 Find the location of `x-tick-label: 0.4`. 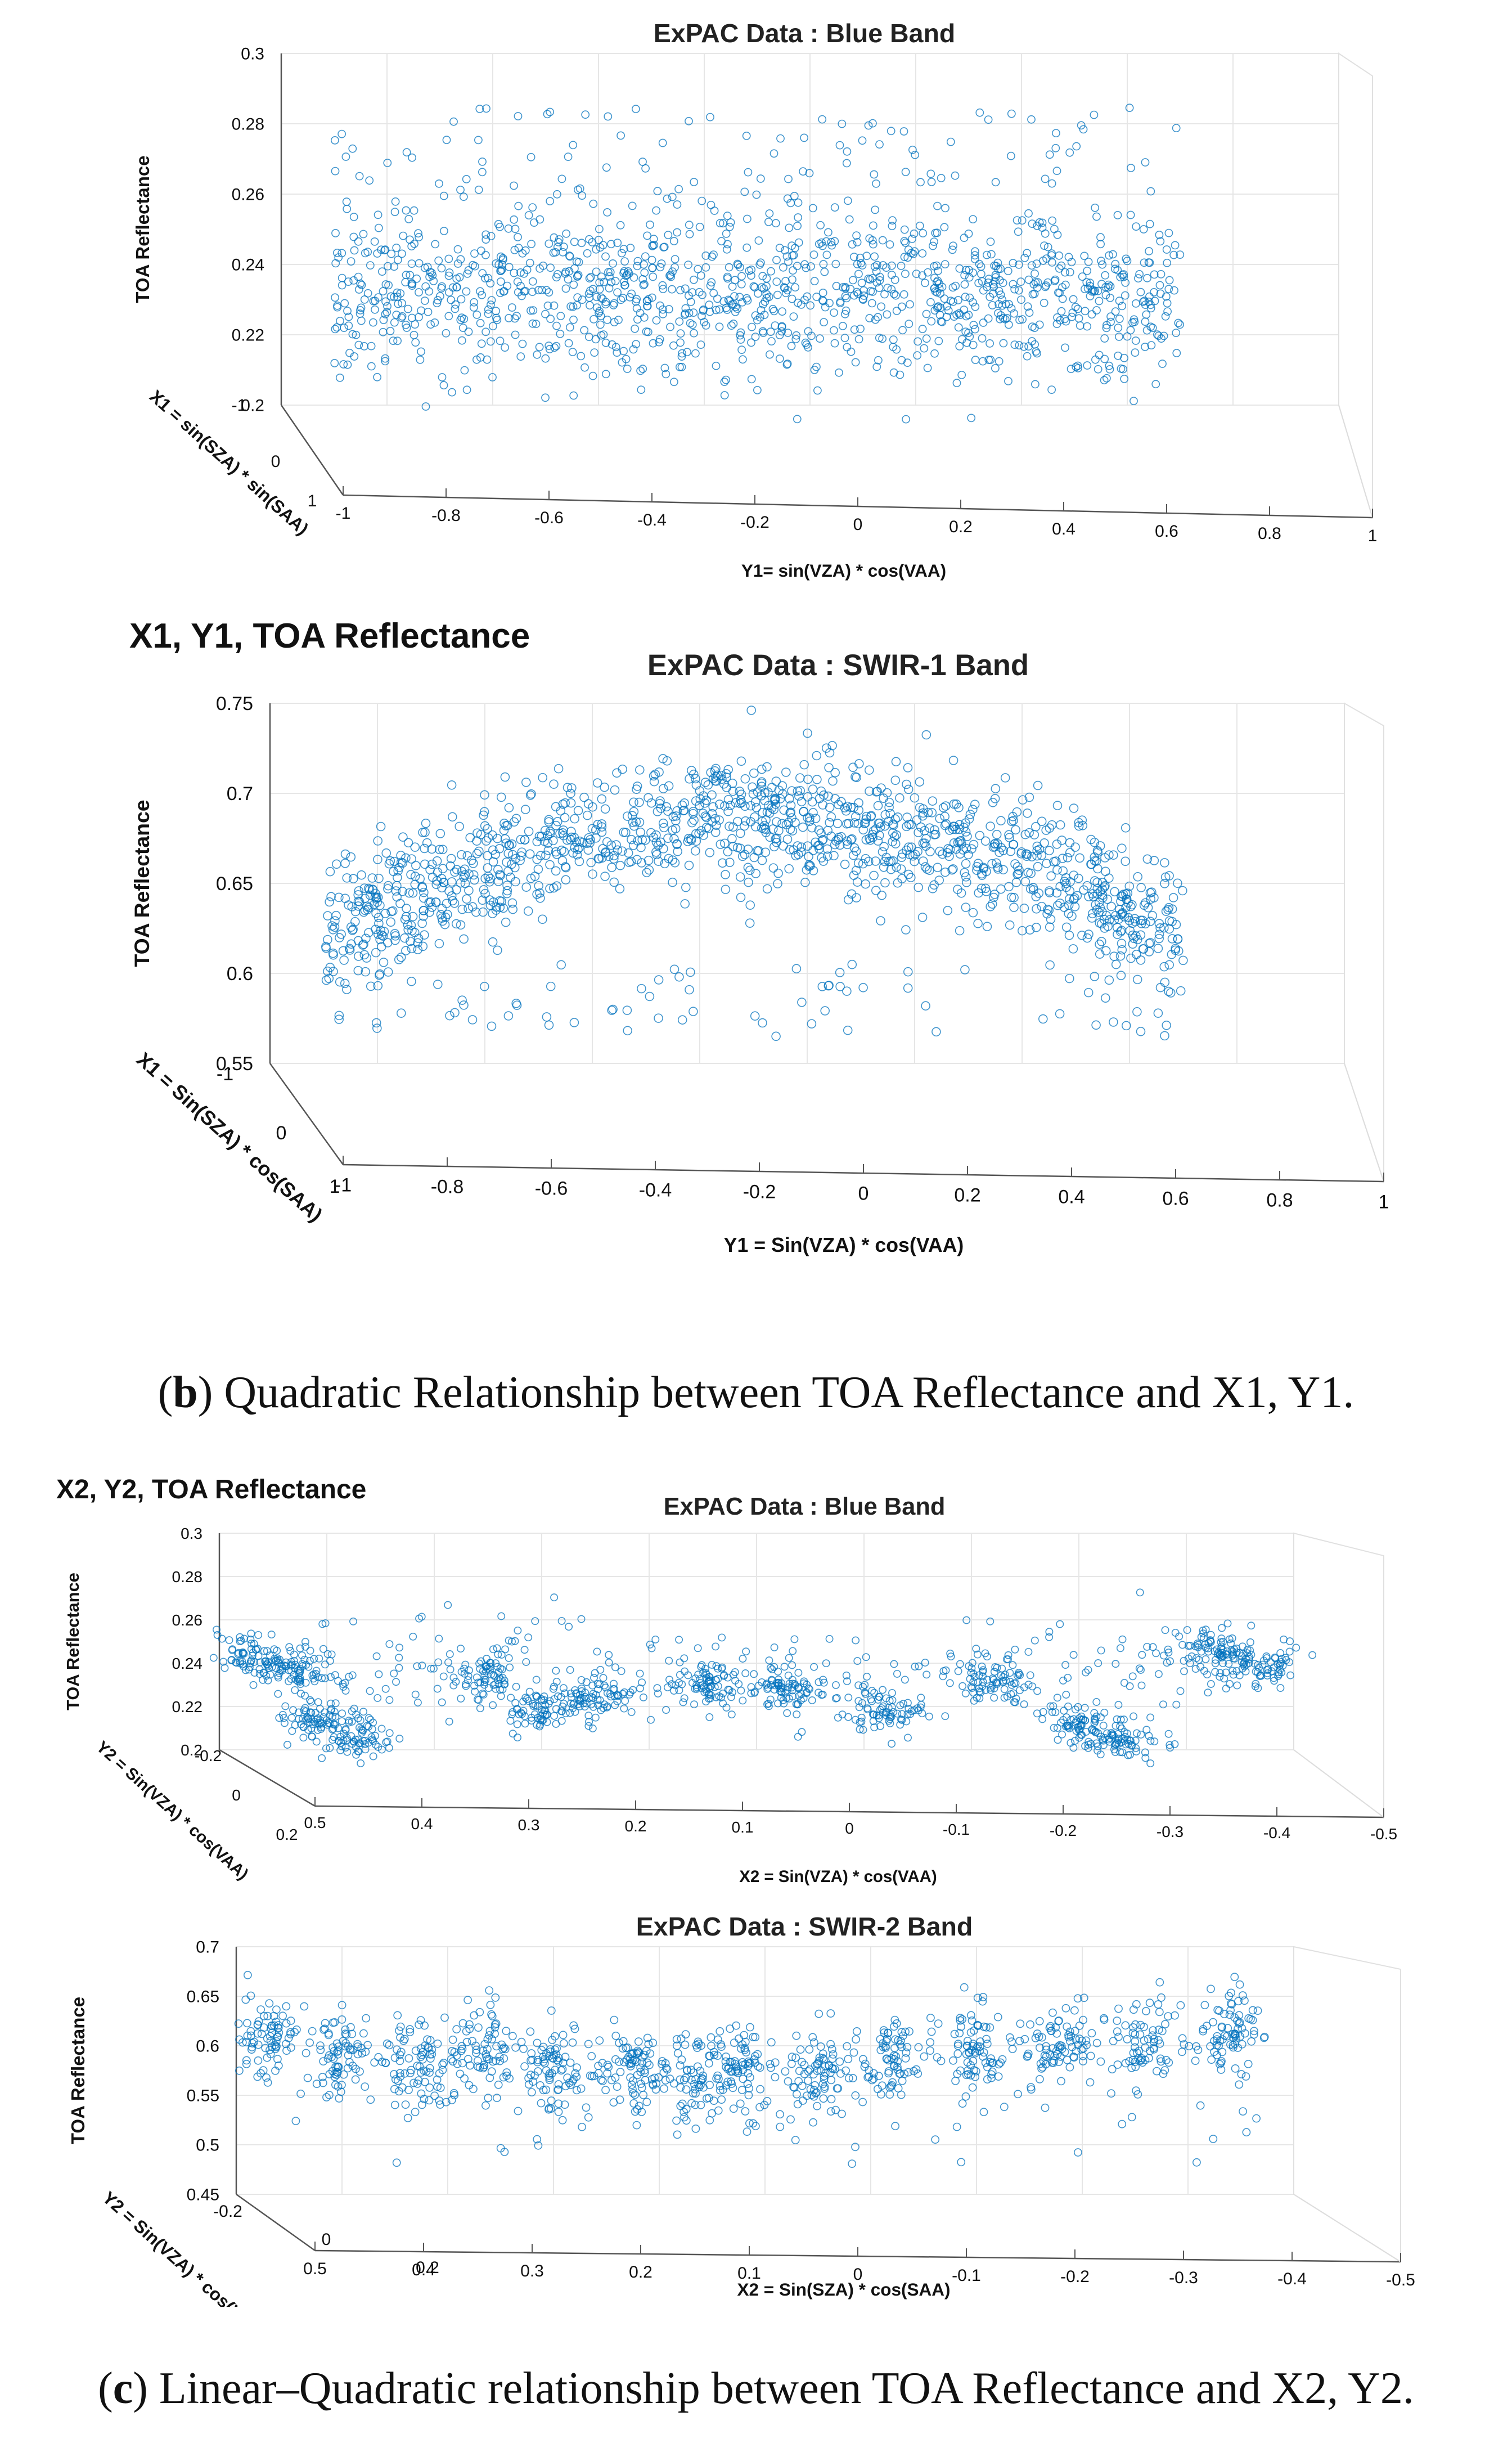

x-tick-label: 0.4 is located at coordinates (1071, 1197).